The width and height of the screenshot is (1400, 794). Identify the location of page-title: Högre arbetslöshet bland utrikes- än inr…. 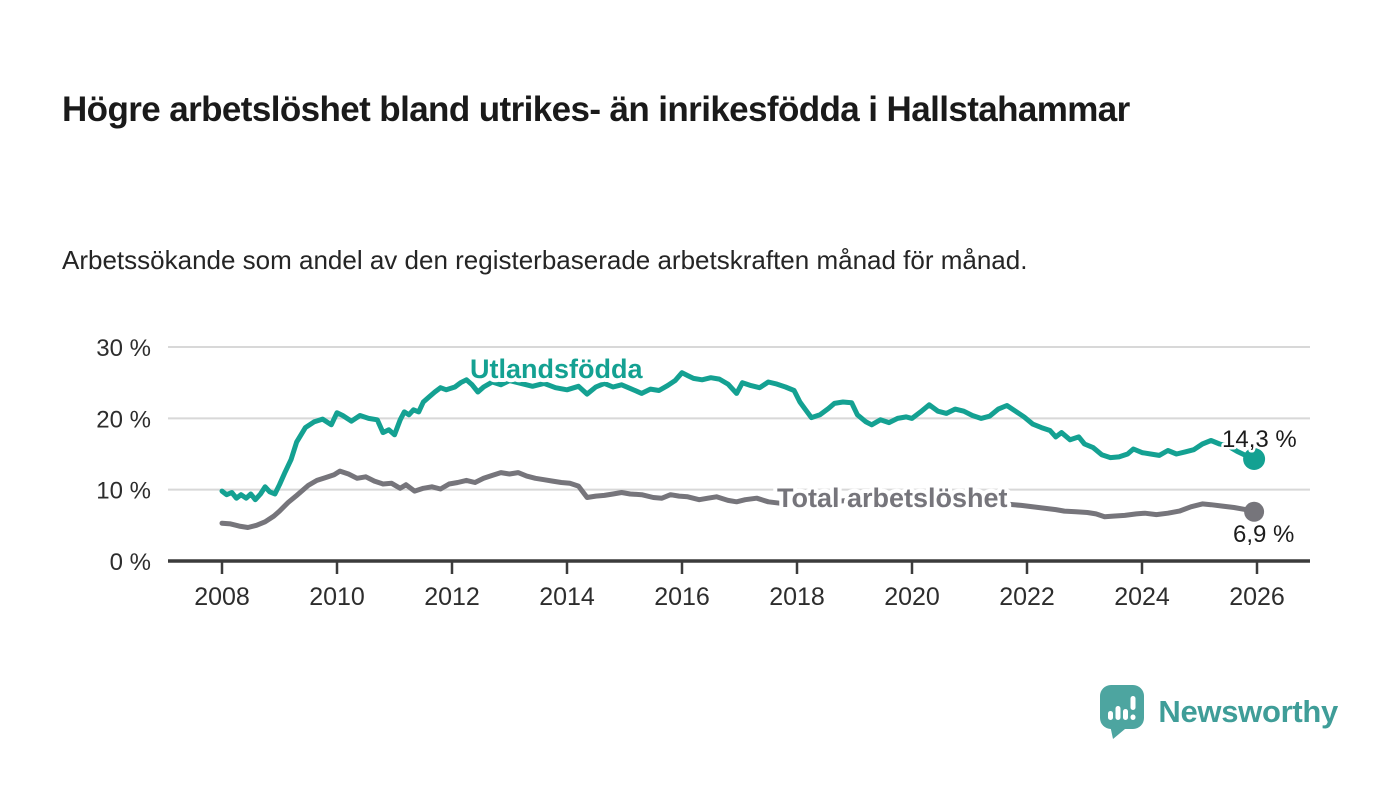
(596, 110).